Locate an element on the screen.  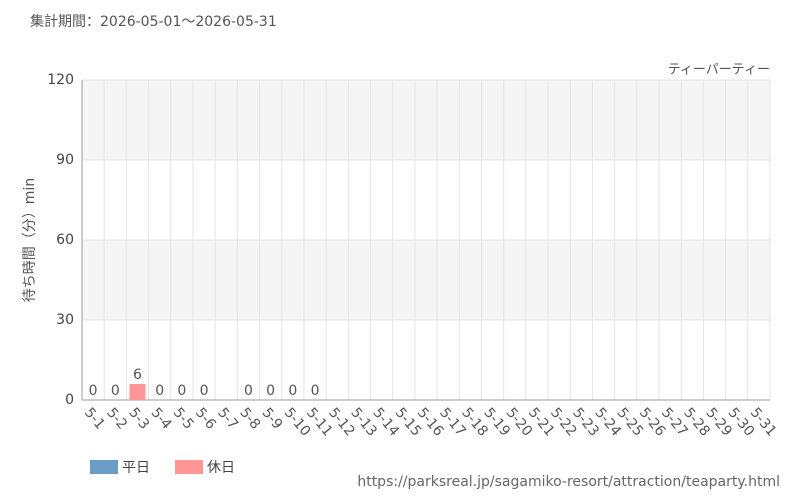
x-tick-label: 5-8 is located at coordinates (249, 419).